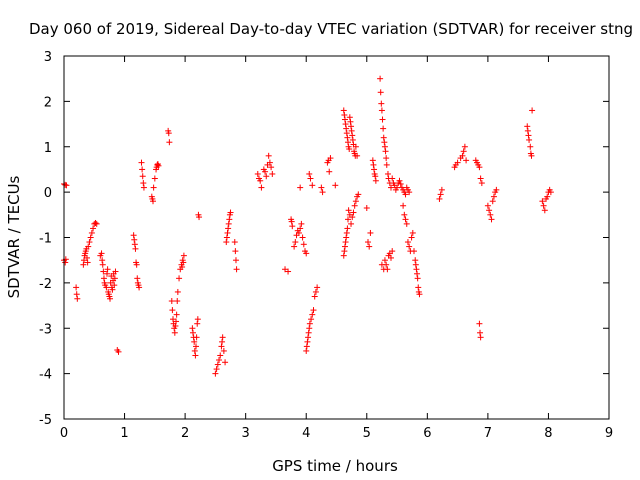 Image resolution: width=640 pixels, height=480 pixels. Describe the element at coordinates (488, 433) in the screenshot. I see `x-tick-label: 7` at that location.